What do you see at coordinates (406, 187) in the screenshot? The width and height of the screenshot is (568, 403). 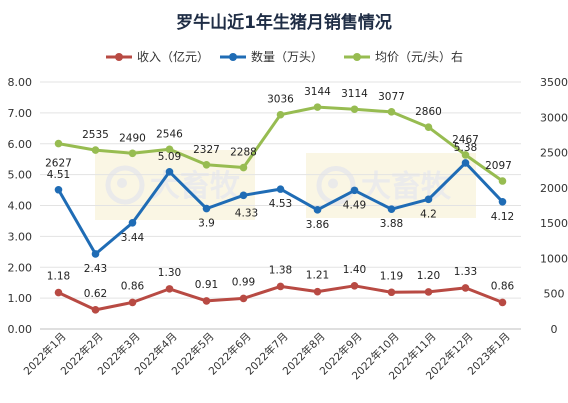 I see `watermark-text: 大畜牧` at bounding box center [406, 187].